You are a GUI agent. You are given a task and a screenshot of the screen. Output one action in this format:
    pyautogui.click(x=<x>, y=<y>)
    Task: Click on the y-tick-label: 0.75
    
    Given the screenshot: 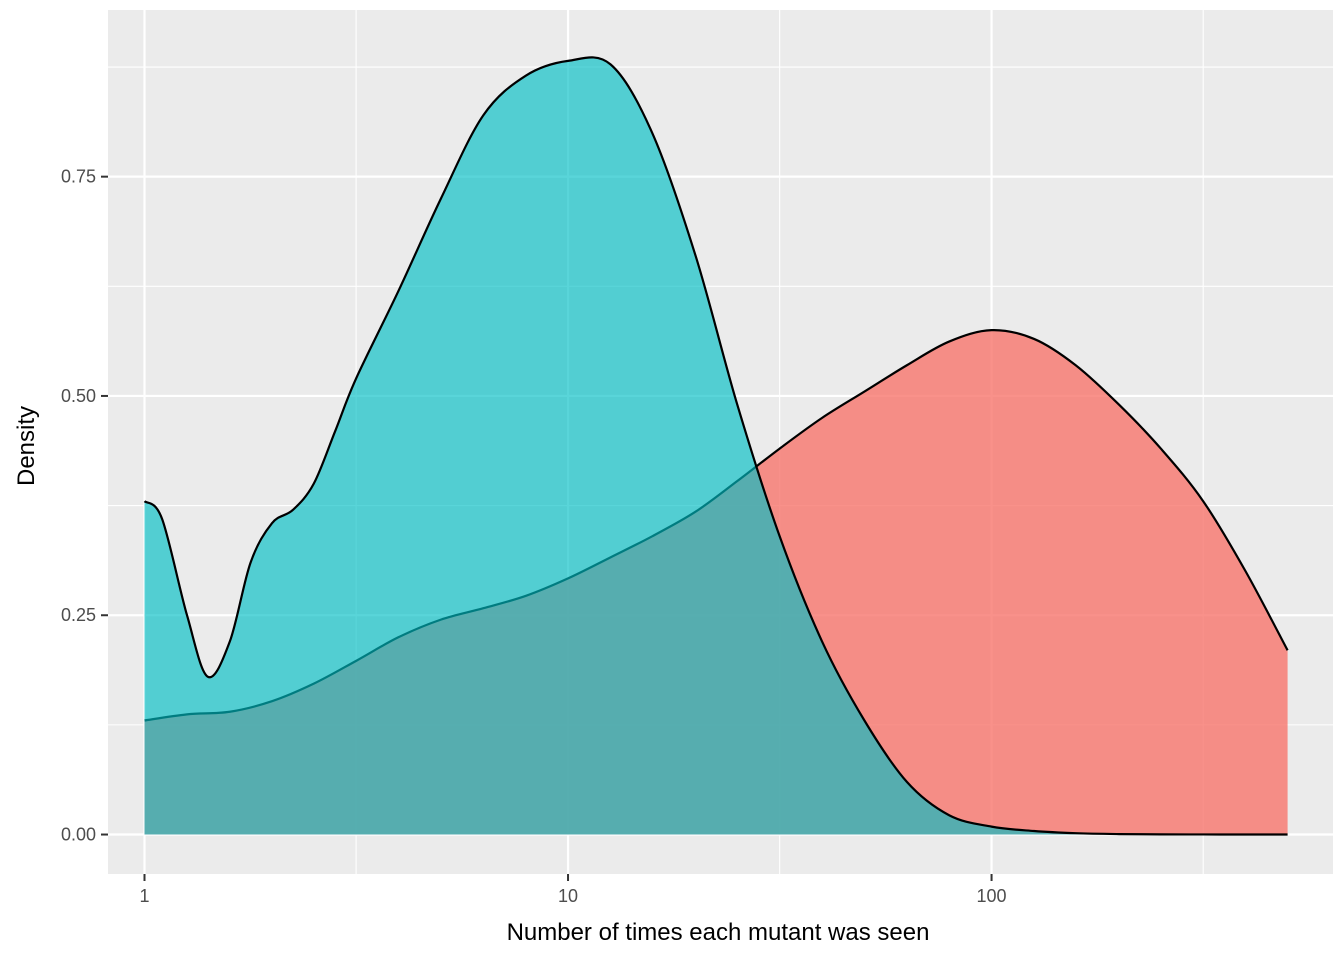 What is the action you would take?
    pyautogui.click(x=78, y=177)
    